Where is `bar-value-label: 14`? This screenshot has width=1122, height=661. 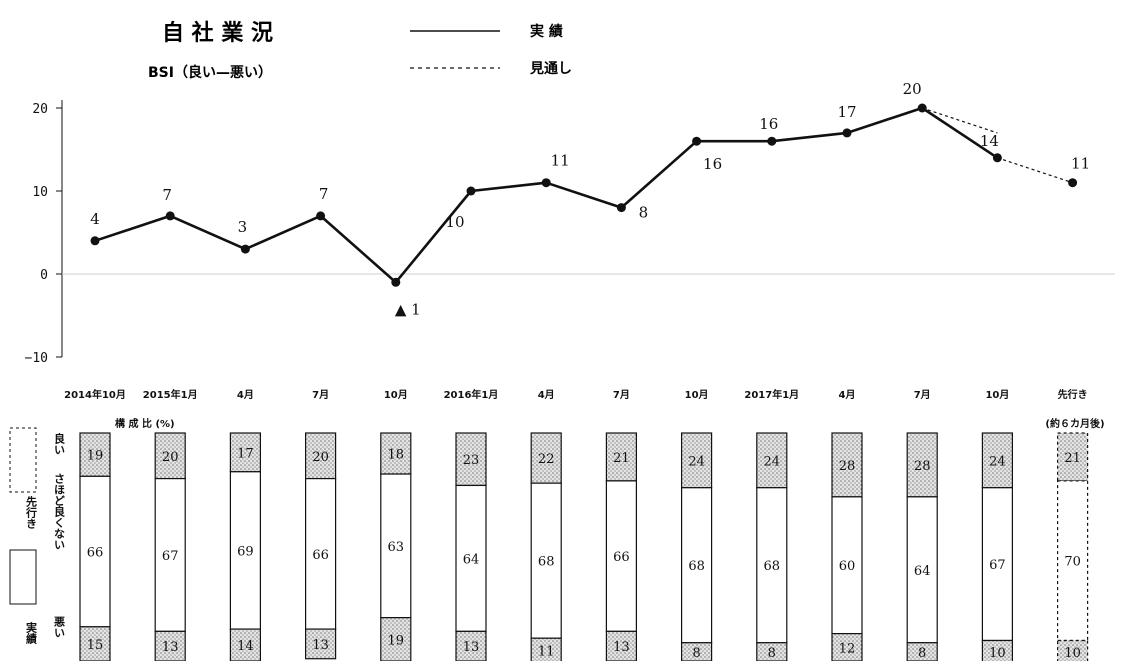 bar-value-label: 14 is located at coordinates (245, 646).